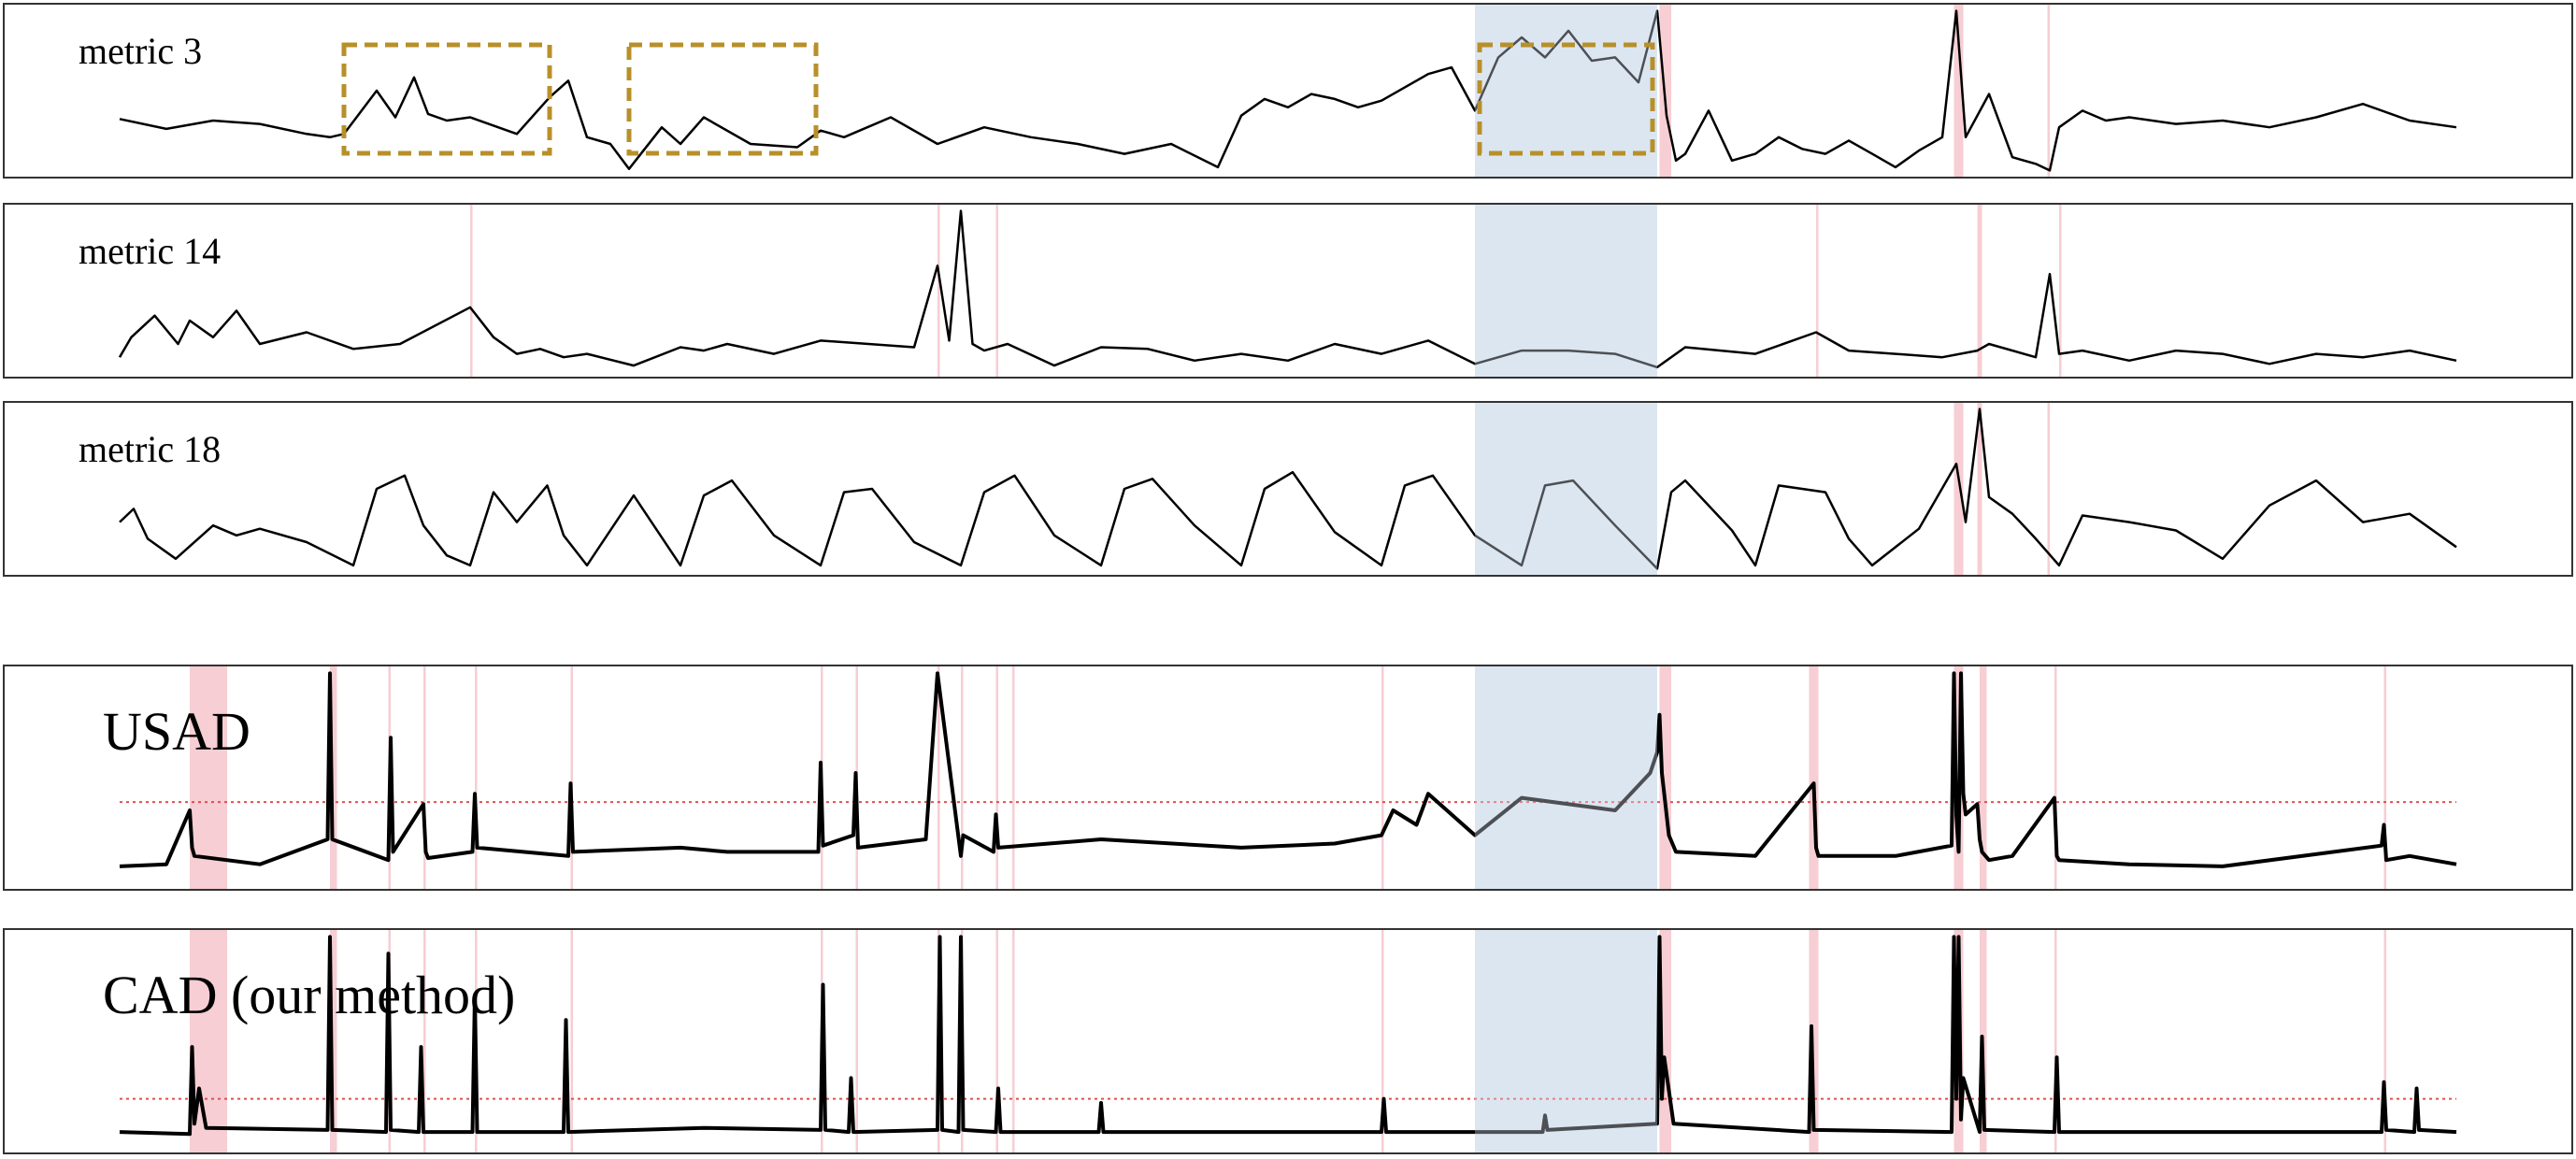 This screenshot has height=1159, width=2576. I want to click on panel-label: CAD (our method), so click(309, 995).